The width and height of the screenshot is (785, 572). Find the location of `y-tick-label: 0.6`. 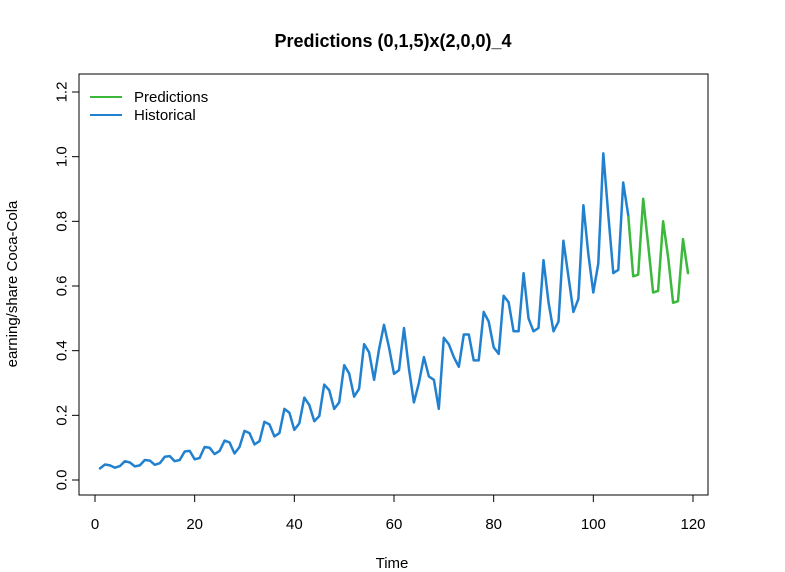

y-tick-label: 0.6 is located at coordinates (61, 286).